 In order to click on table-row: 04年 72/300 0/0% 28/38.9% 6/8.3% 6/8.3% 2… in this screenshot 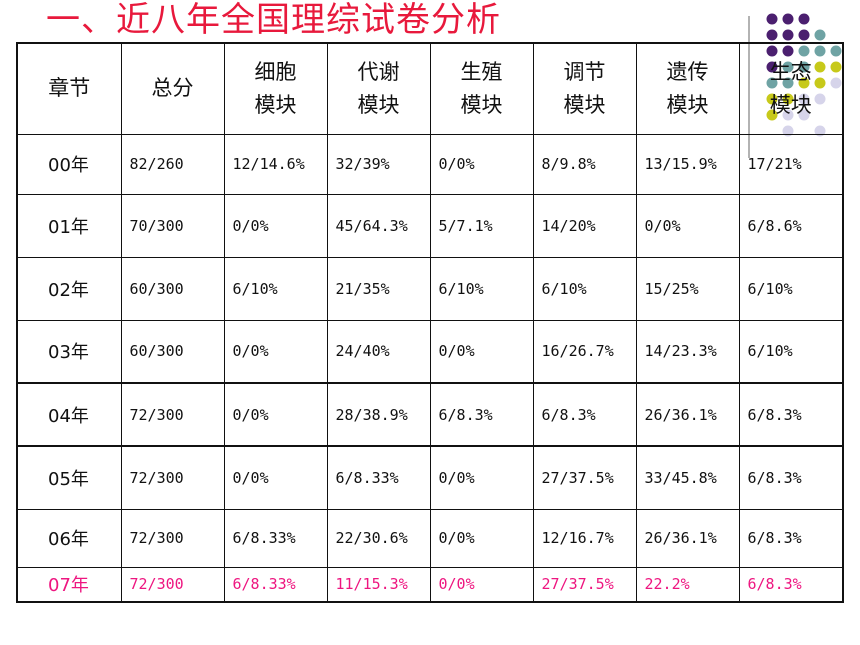, I will do `click(430, 414)`.